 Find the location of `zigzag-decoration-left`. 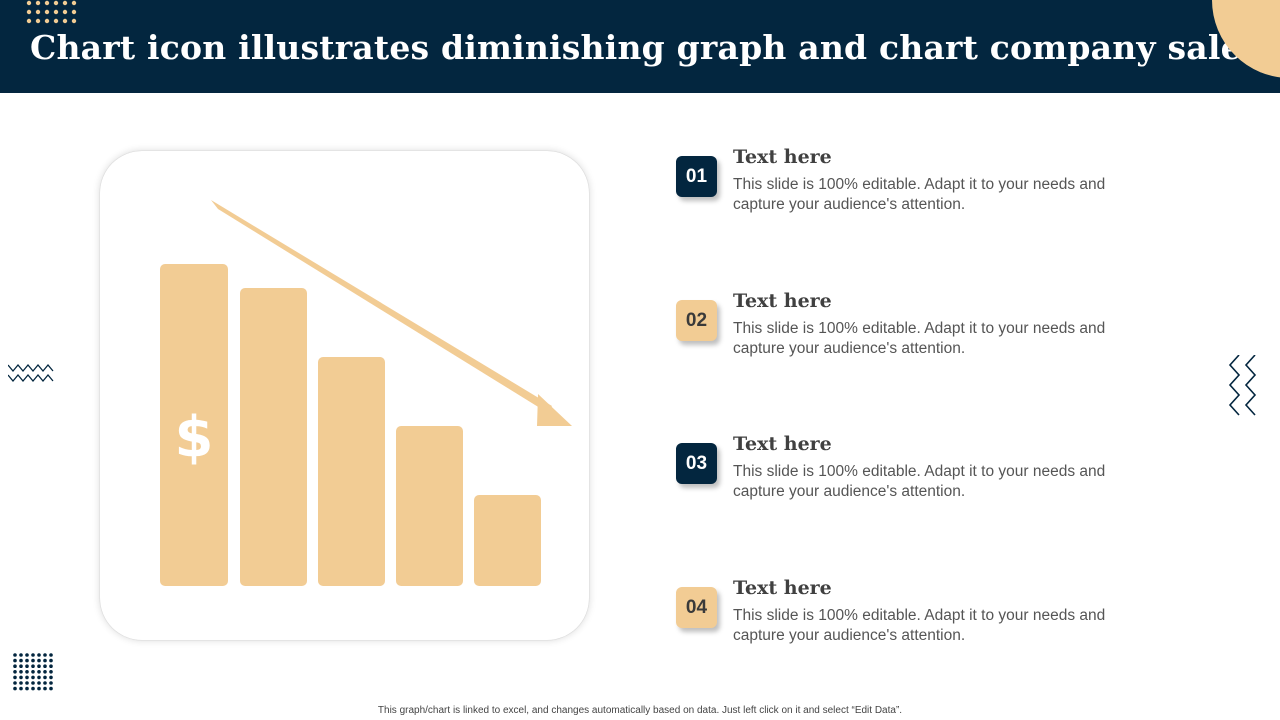

zigzag-decoration-left is located at coordinates (31, 373).